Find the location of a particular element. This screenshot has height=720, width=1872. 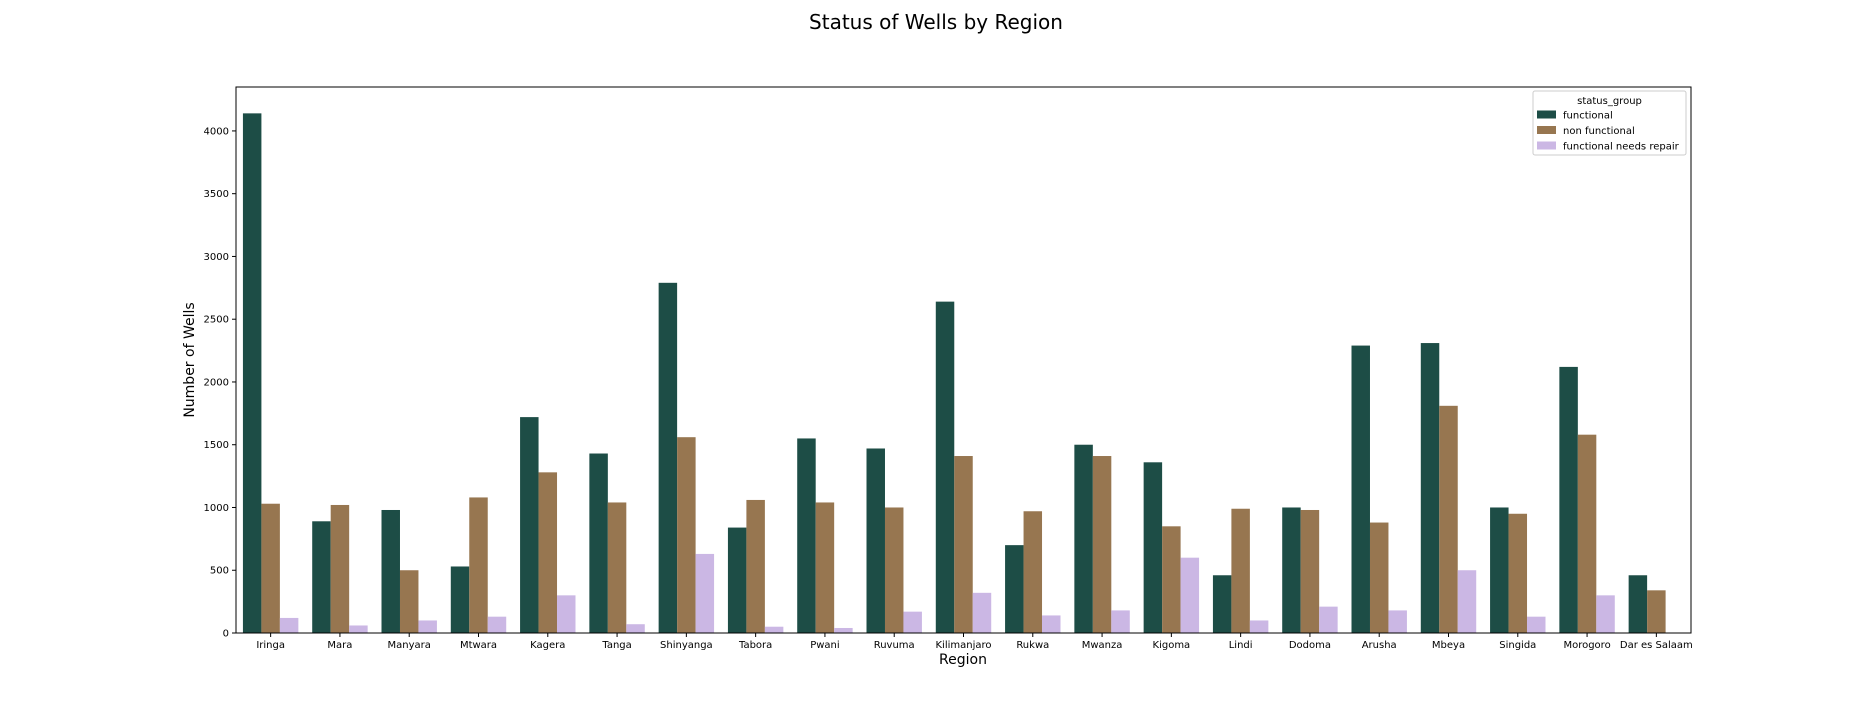

x-tick-label-morogoro: Morogoro is located at coordinates (1586, 645).